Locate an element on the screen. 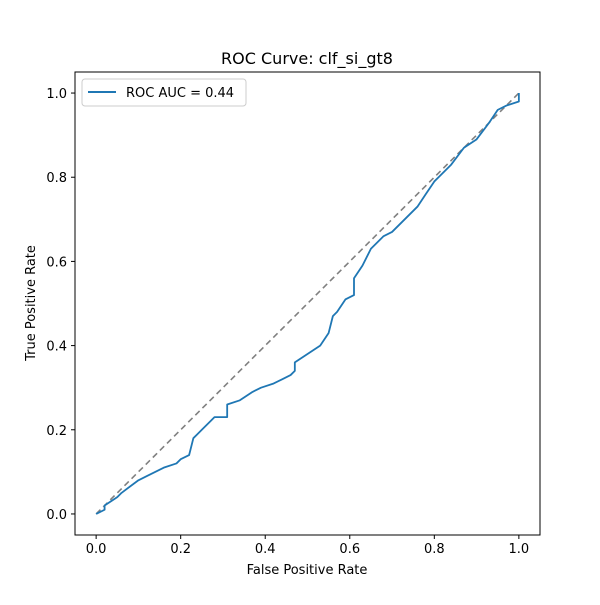  x-axis-ticks: 0.0 0.2 0.4 0.6 0.8 1.0 is located at coordinates (307, 546).